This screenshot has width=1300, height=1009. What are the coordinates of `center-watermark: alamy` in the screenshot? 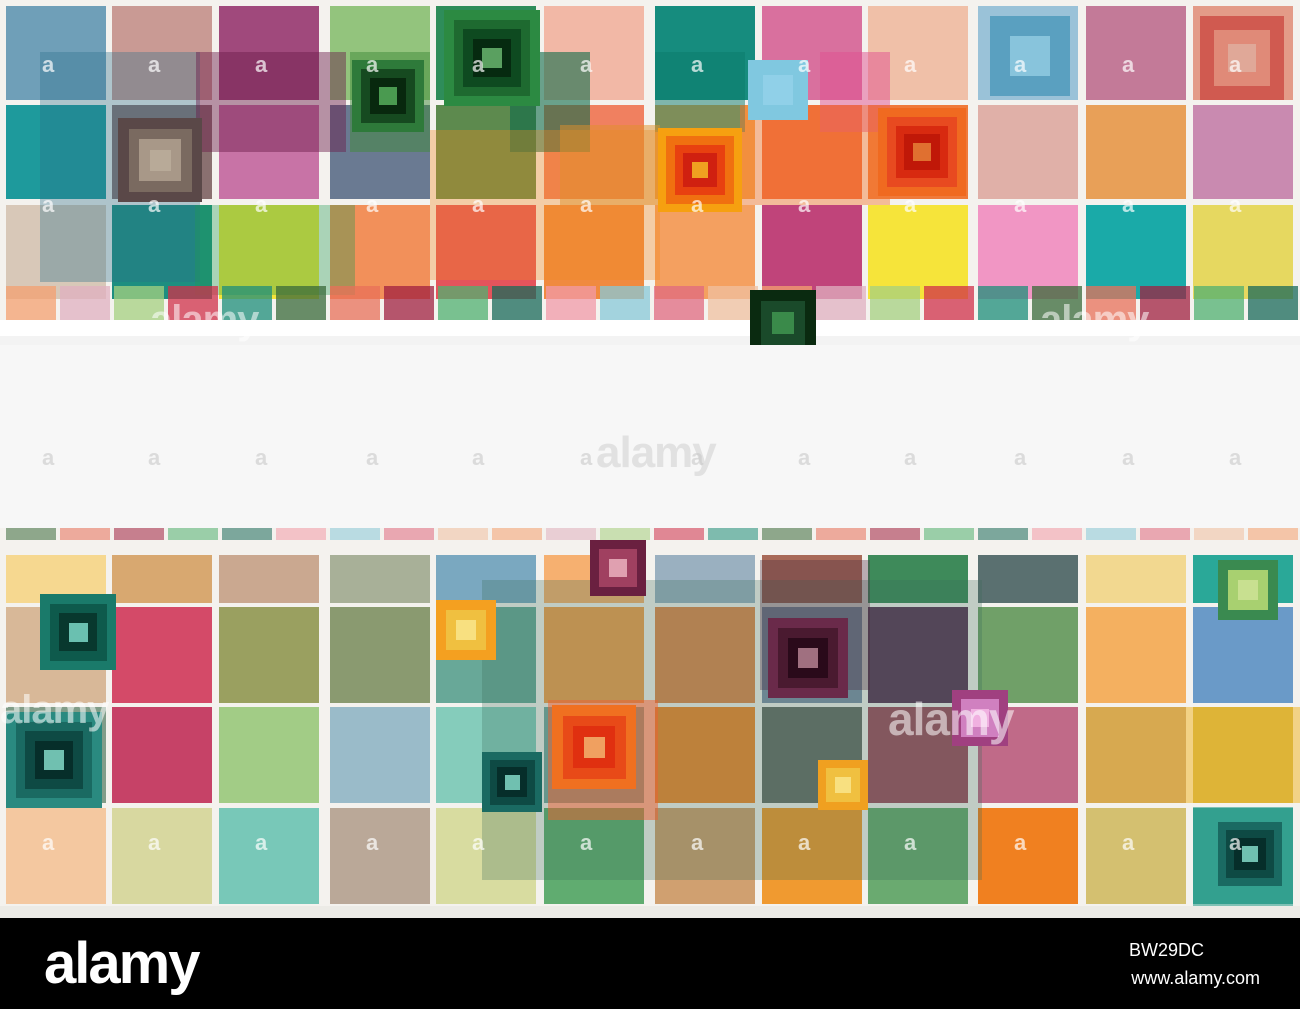 It's located at (656, 452).